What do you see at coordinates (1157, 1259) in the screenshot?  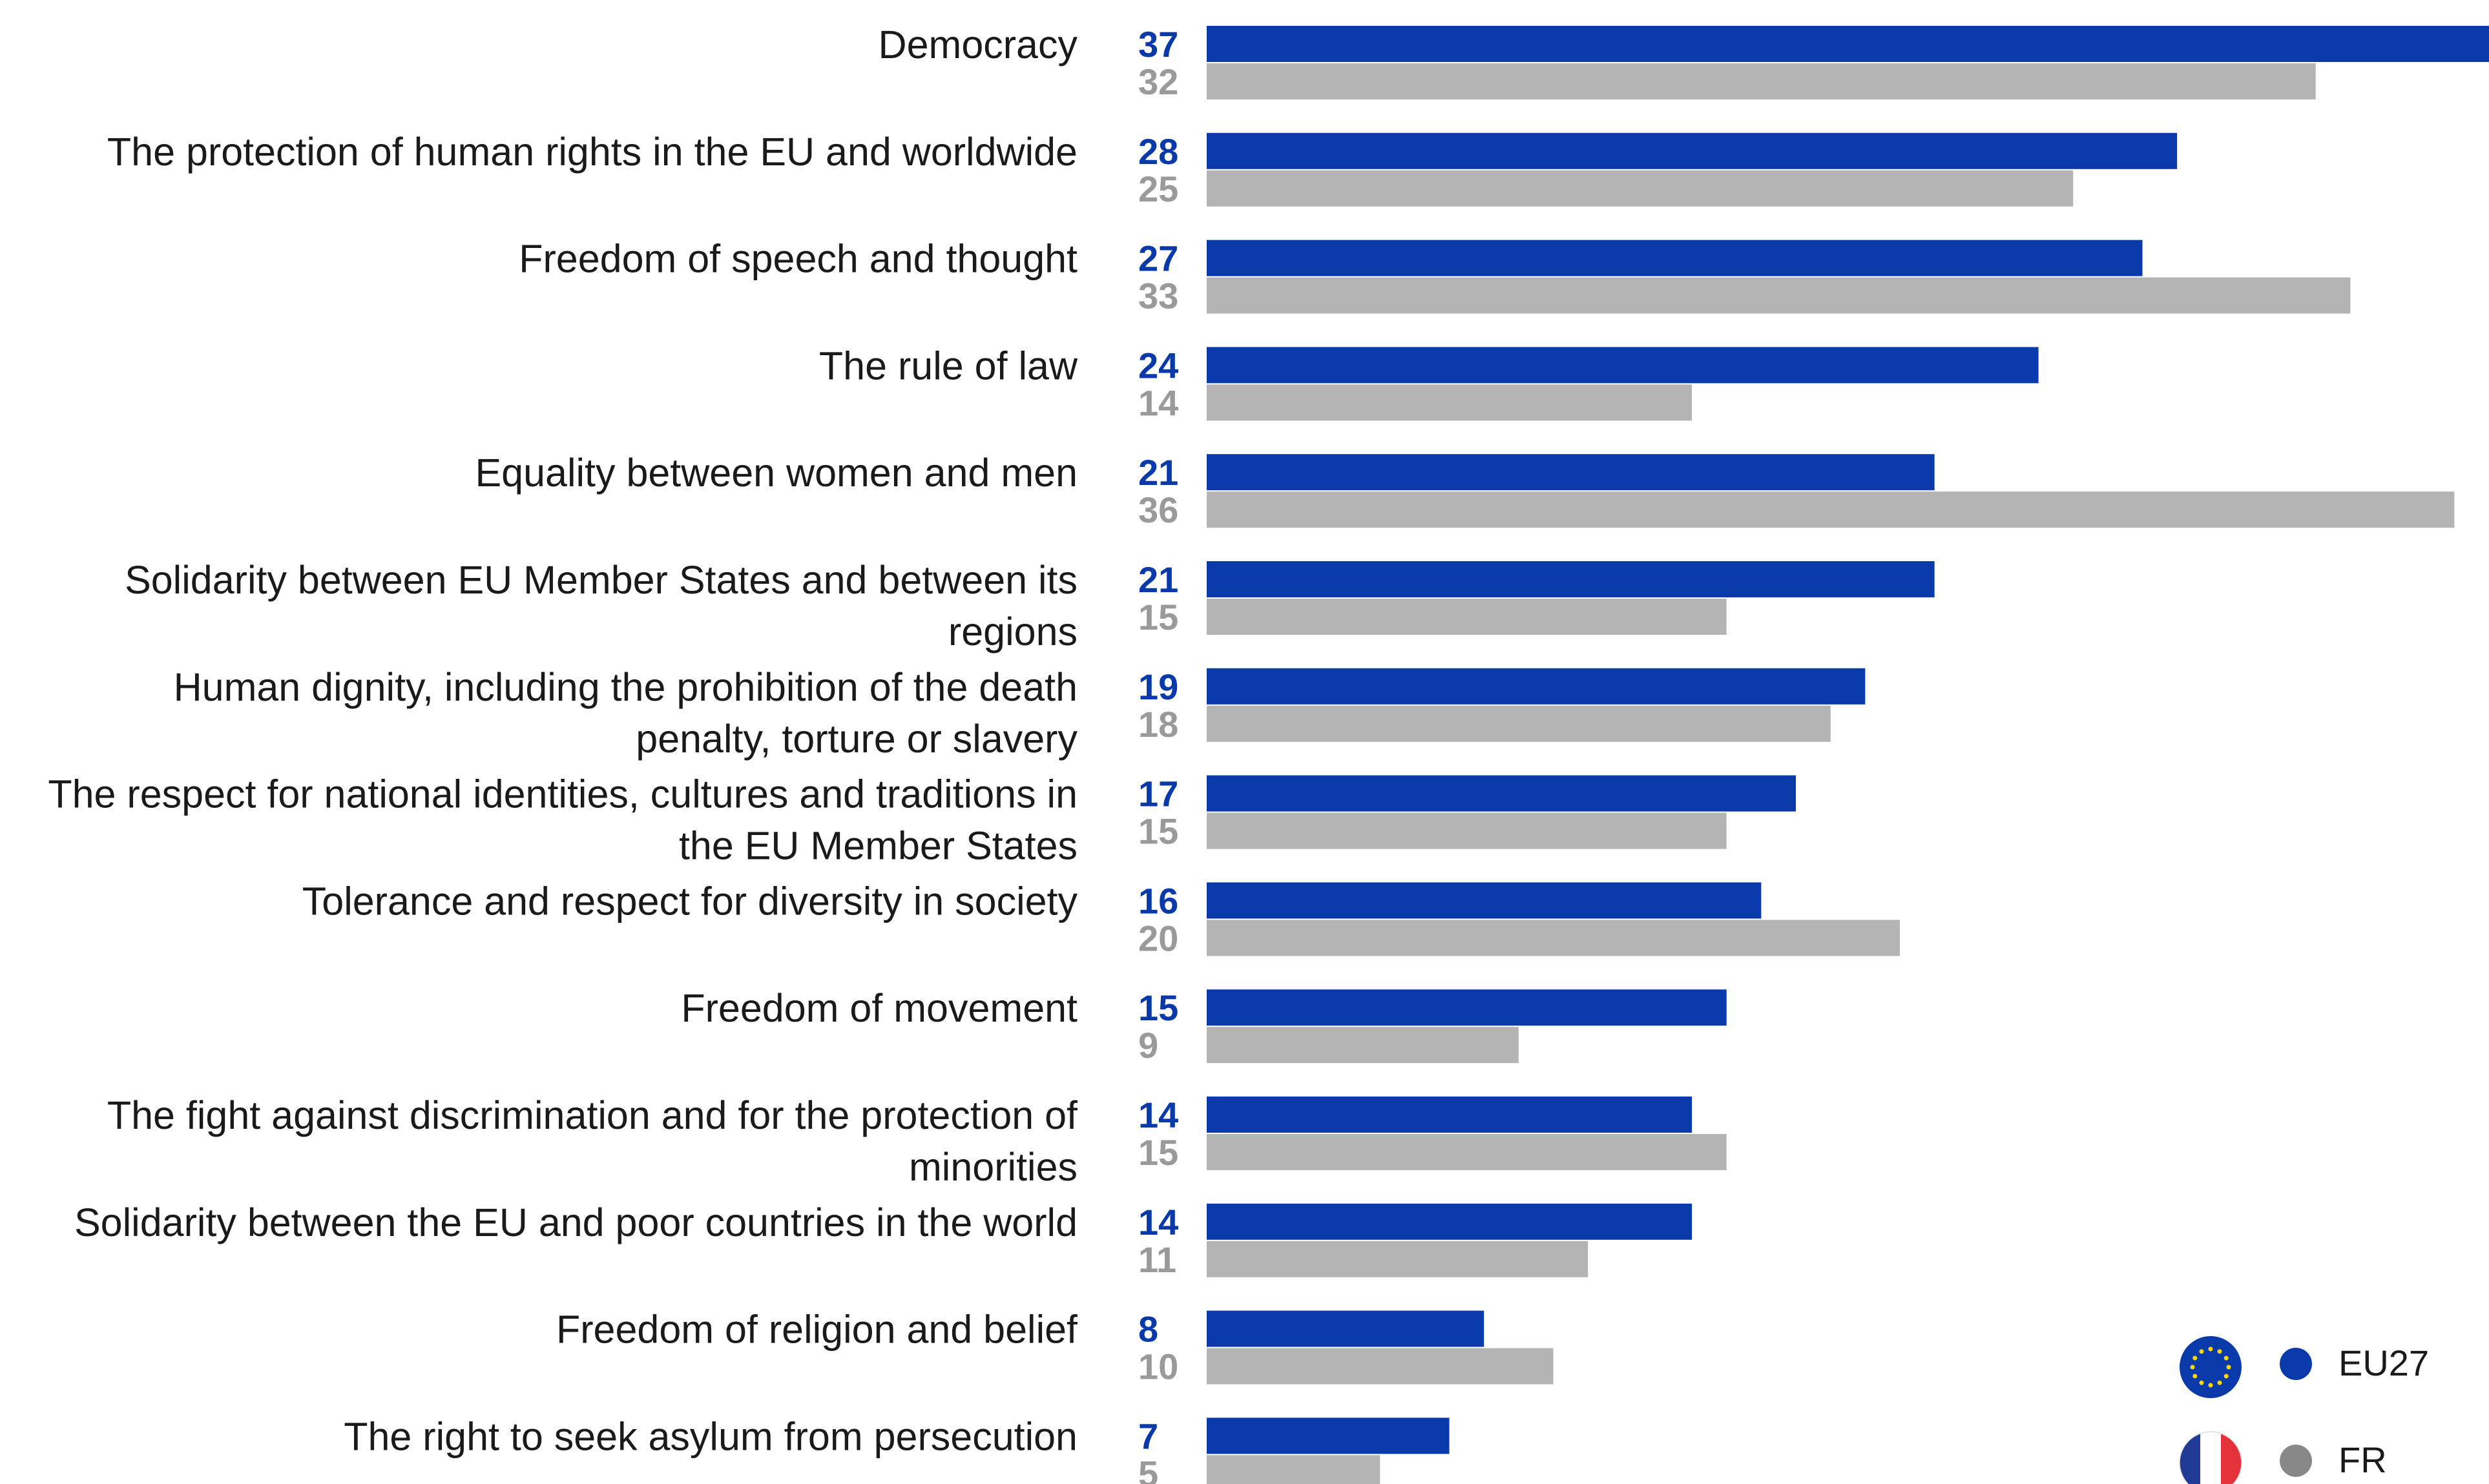 I see `value-label-fr: 11` at bounding box center [1157, 1259].